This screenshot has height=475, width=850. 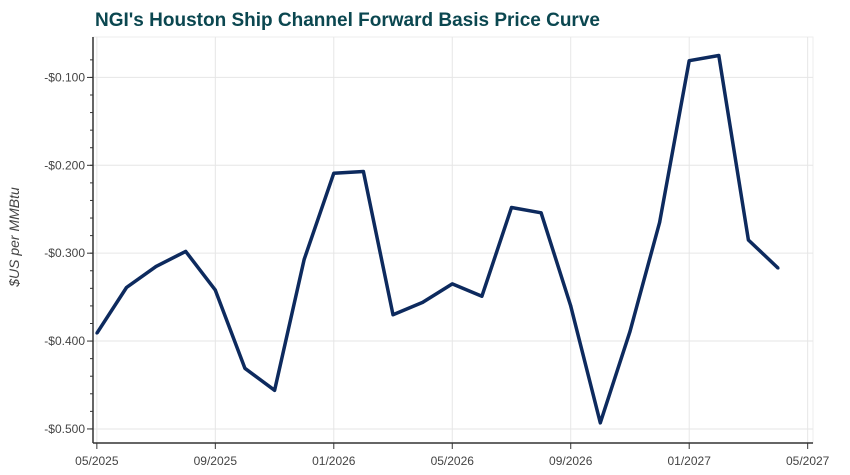 What do you see at coordinates (571, 461) in the screenshot?
I see `x-tick-label: 09/2026` at bounding box center [571, 461].